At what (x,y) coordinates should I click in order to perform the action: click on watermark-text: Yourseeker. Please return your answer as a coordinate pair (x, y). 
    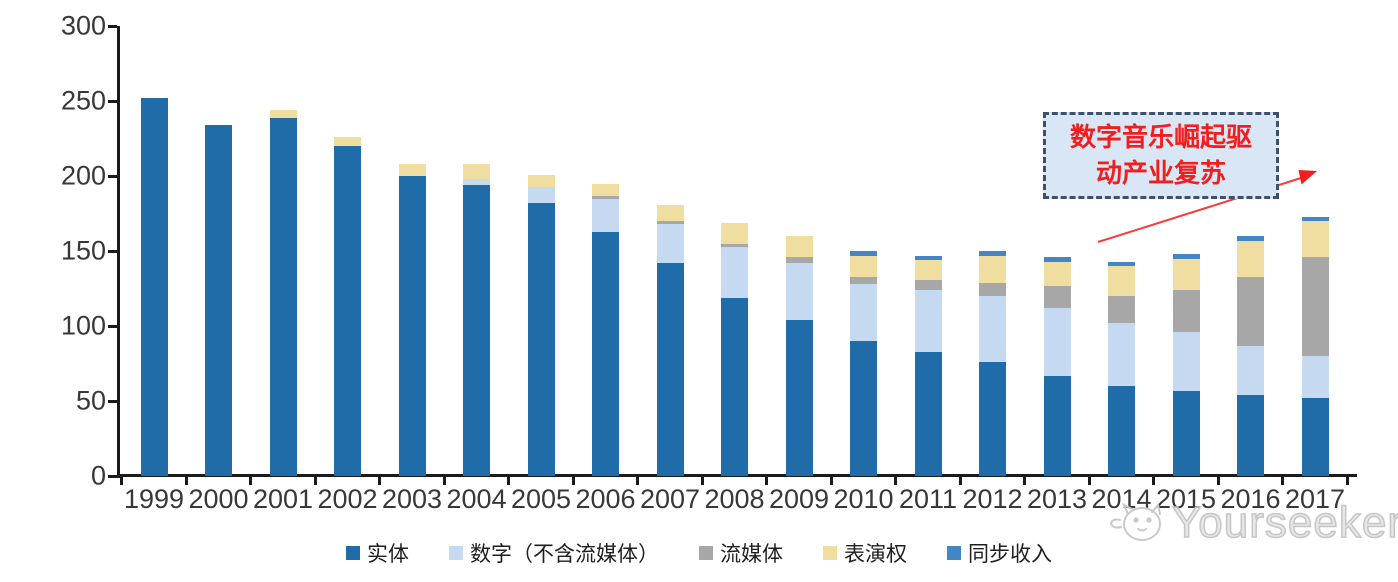
    Looking at the image, I should click on (1284, 522).